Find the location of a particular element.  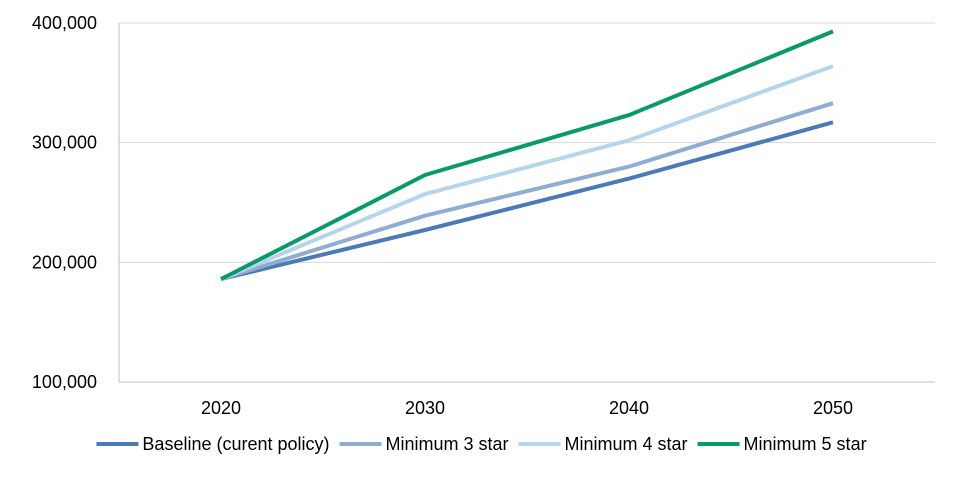

x-tick-labels: 2020 2030 2040 2050 is located at coordinates (527, 408).